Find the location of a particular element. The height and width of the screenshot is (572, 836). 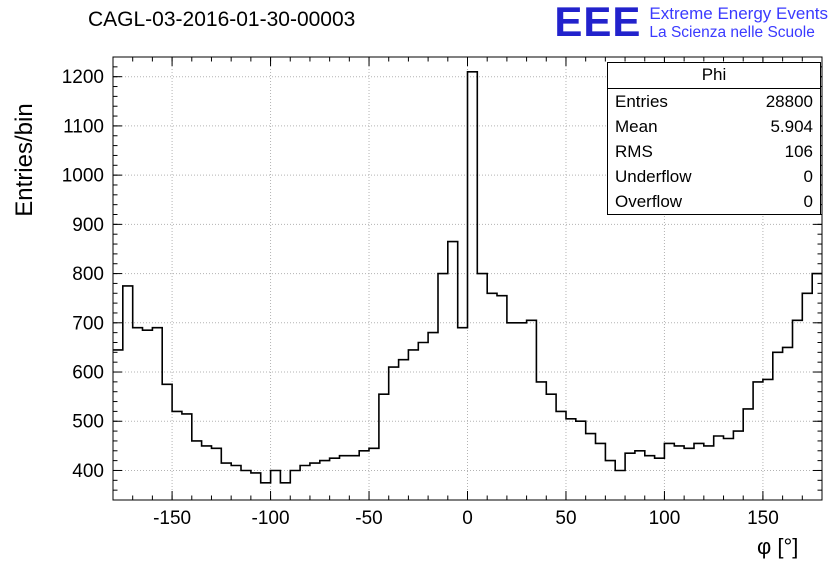

y-axis-title: Entries/bin is located at coordinates (24, 160).